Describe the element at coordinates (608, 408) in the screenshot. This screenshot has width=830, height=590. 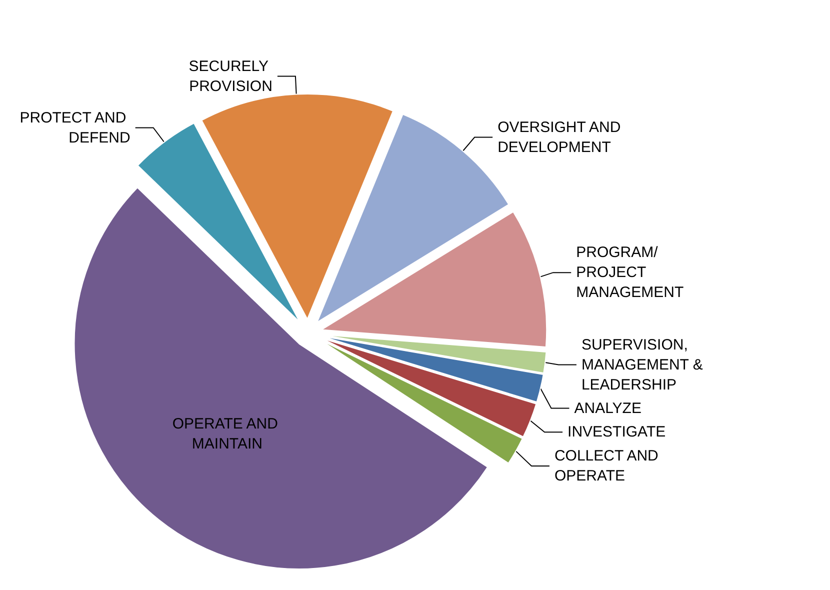
I see `slice-label: ANALYZE` at that location.